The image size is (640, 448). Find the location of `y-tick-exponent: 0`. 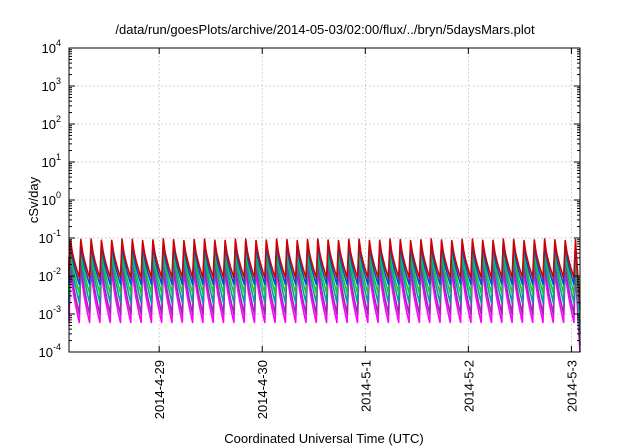

y-tick-exponent: 0 is located at coordinates (58, 195).